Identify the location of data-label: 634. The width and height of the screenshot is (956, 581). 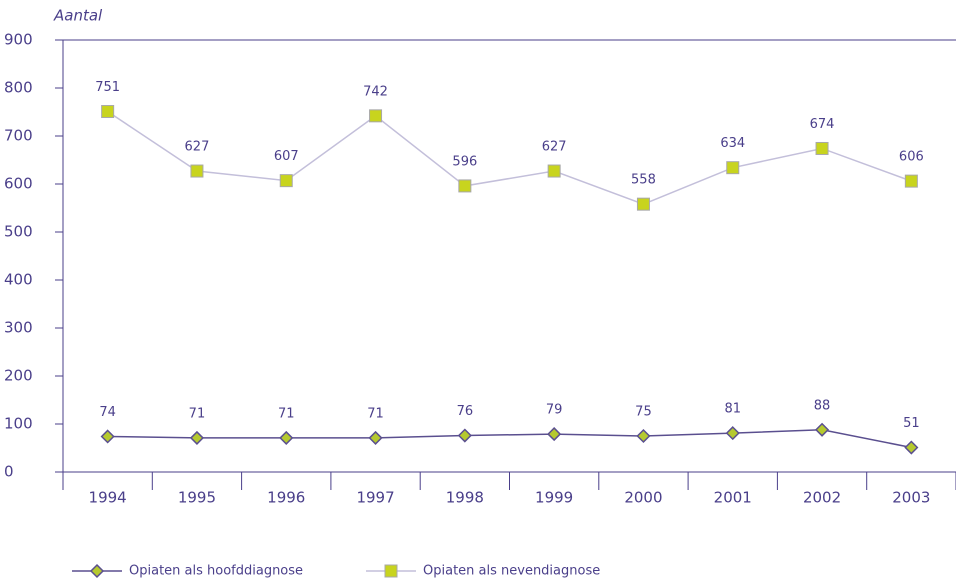
(732, 143).